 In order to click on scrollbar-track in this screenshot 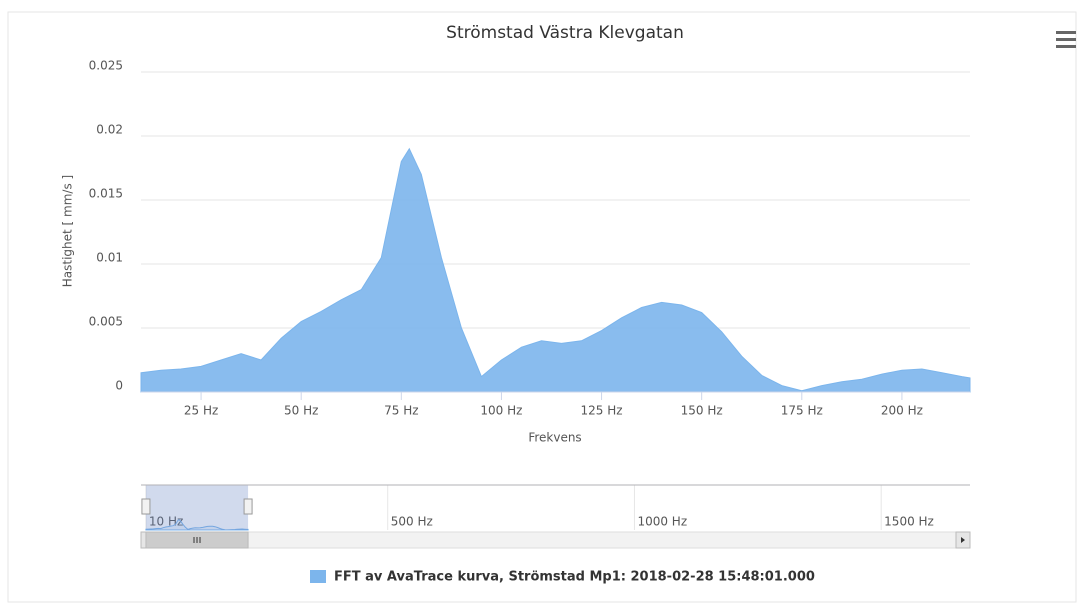, I will do `click(555, 540)`.